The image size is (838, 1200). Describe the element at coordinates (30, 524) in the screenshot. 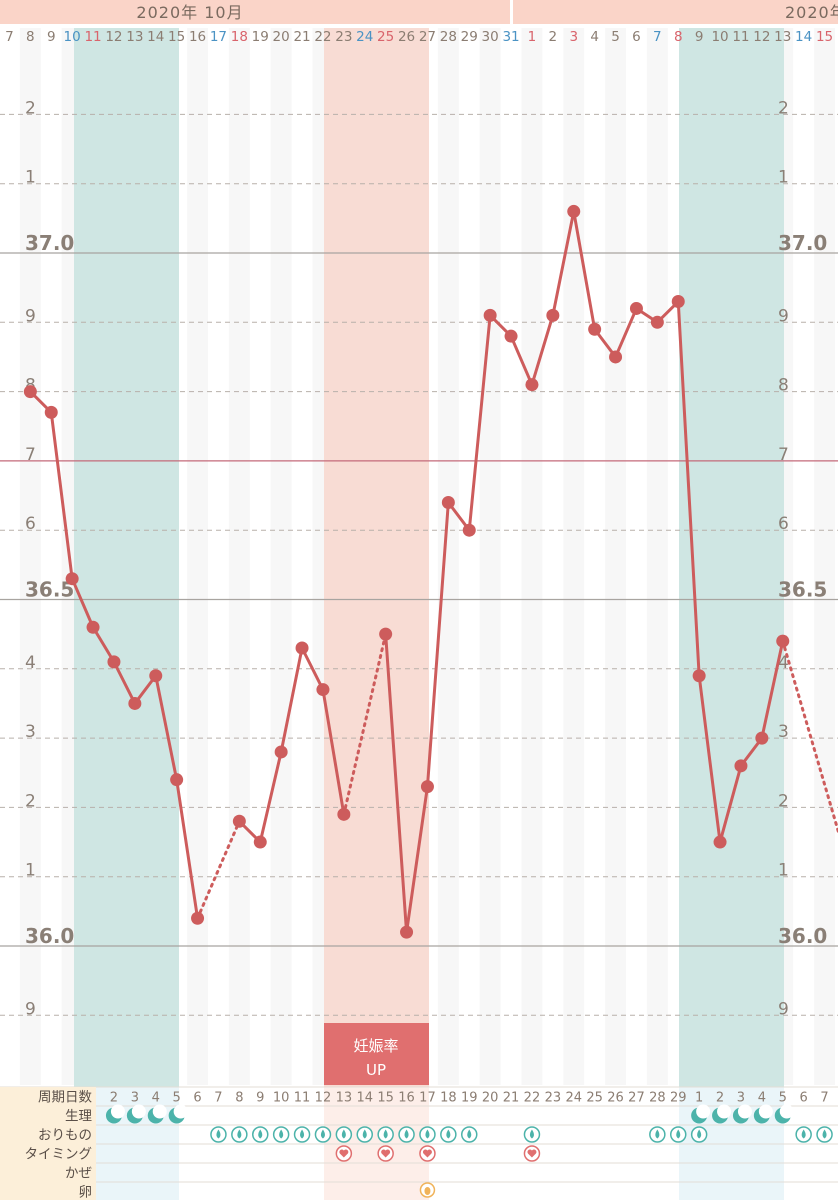

I see `y-label-left: 6` at that location.